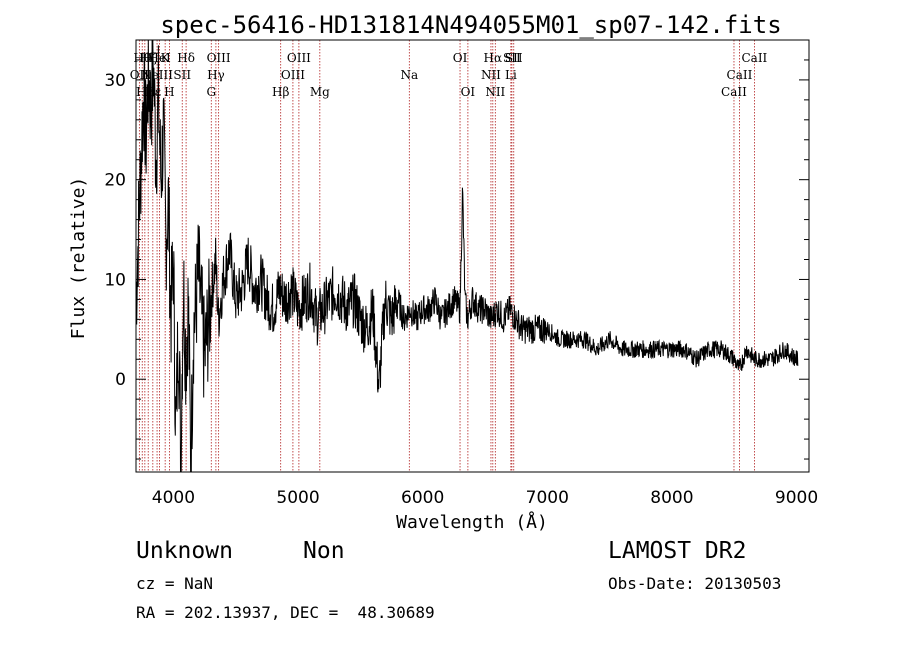 Image resolution: width=900 pixels, height=649 pixels. Describe the element at coordinates (175, 583) in the screenshot. I see `redshift-value: cz = NaN` at that location.